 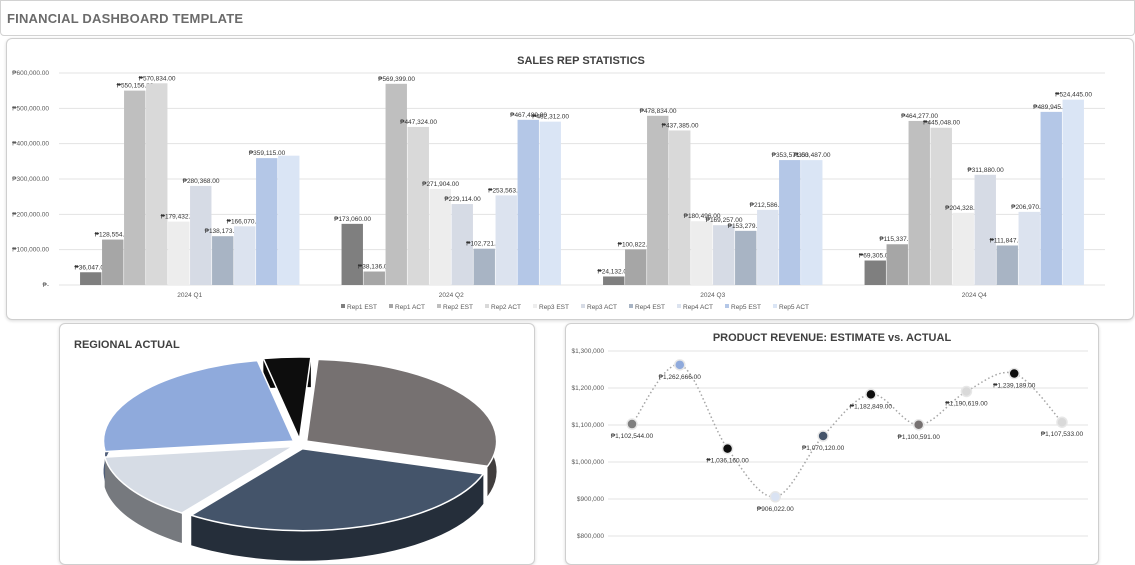 What do you see at coordinates (919, 437) in the screenshot?
I see `point-data-label: ₱1,100,591.00` at bounding box center [919, 437].